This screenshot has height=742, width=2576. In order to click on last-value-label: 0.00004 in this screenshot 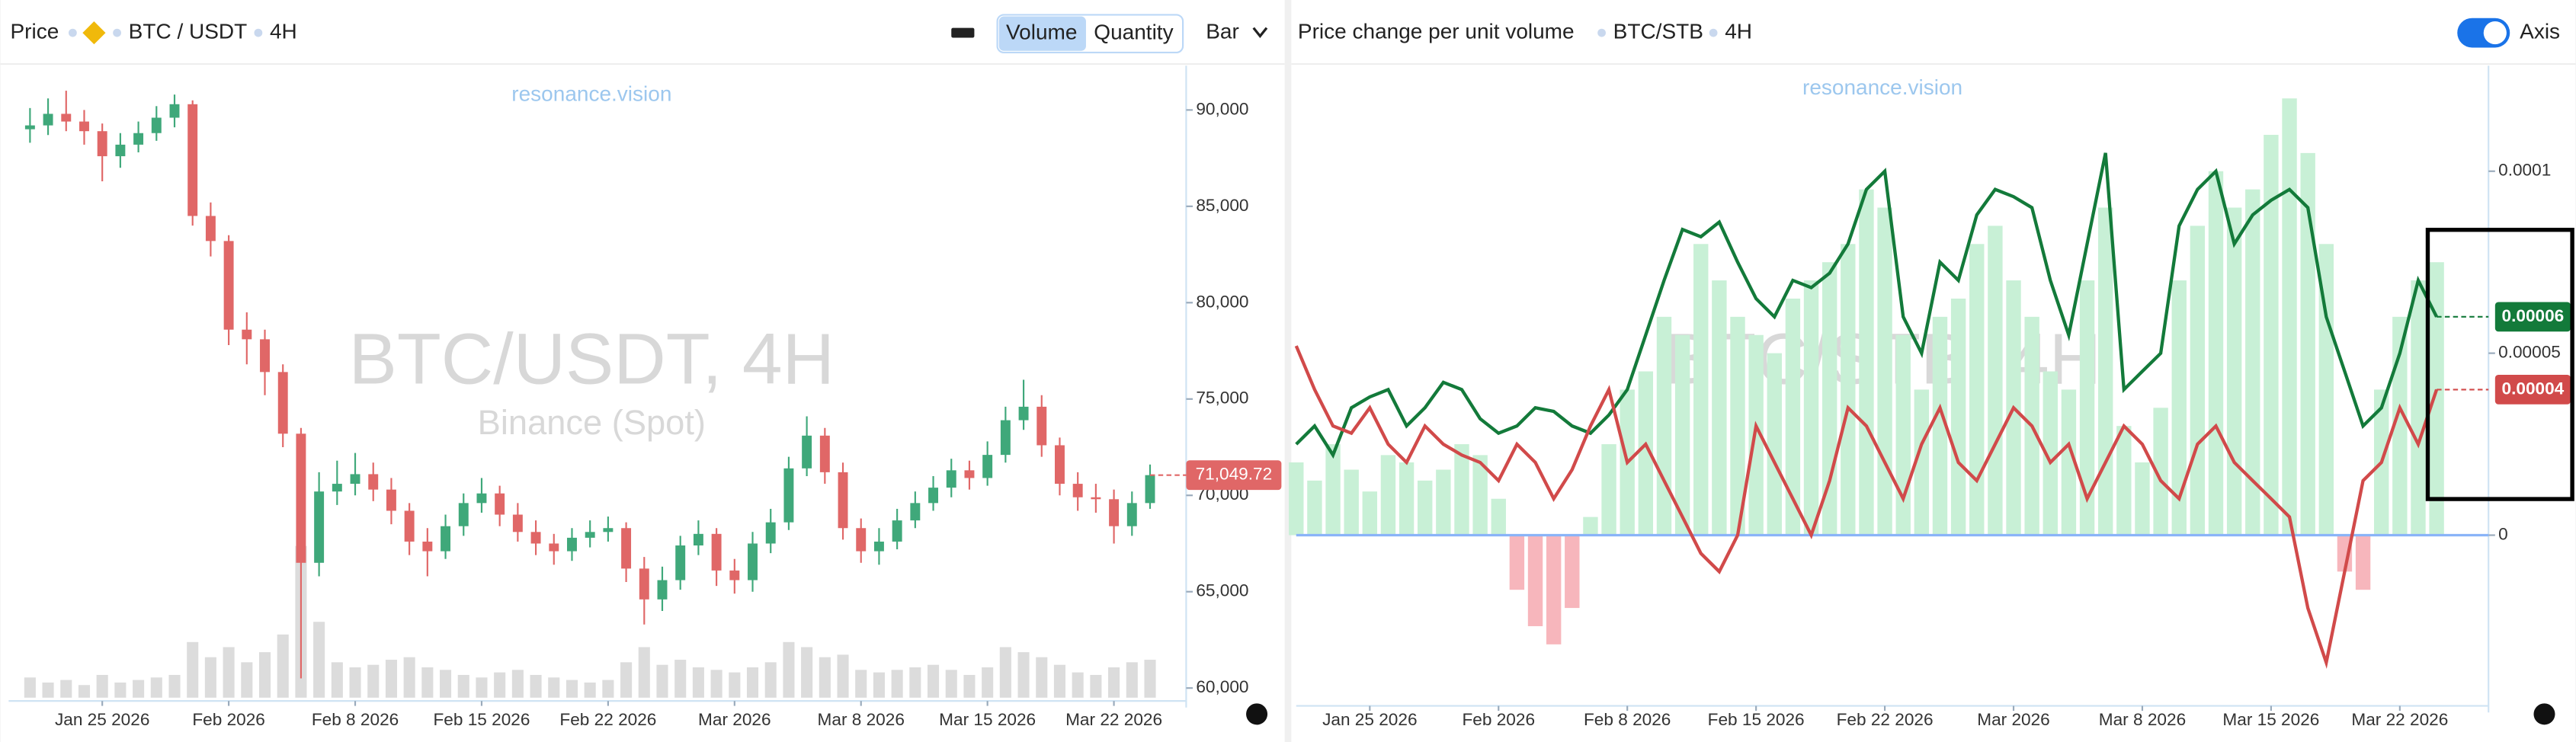, I will do `click(2533, 388)`.